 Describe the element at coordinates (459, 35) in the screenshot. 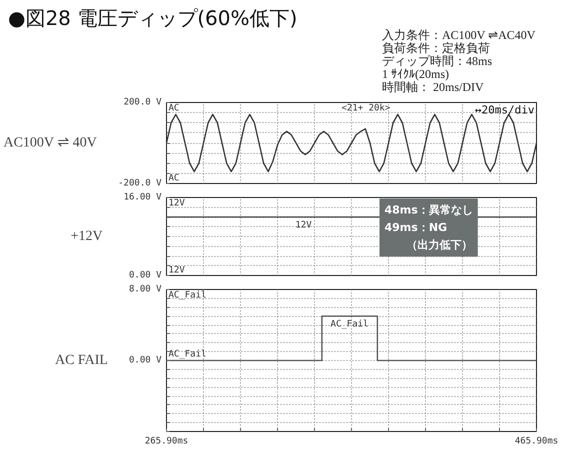

I see `text: 入力条件：AC100V ⇌AC40V` at that location.